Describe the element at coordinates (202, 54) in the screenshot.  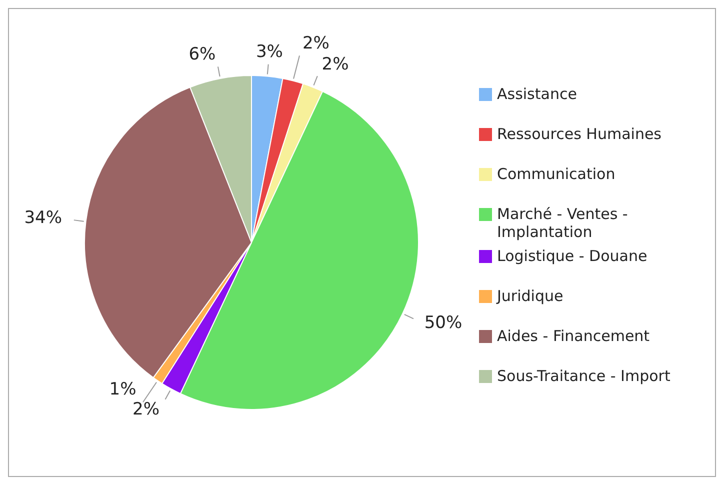
I see `data-label: 6%` at that location.